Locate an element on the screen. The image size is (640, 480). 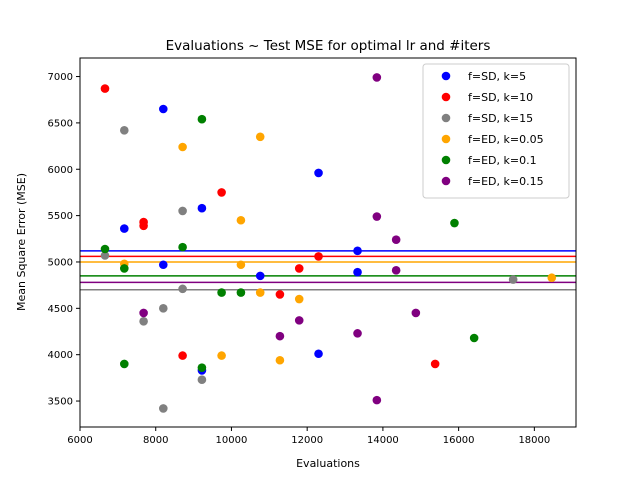
x-axis: 6000 8000 10000 12000 14000 16000 18000 is located at coordinates (308, 436).